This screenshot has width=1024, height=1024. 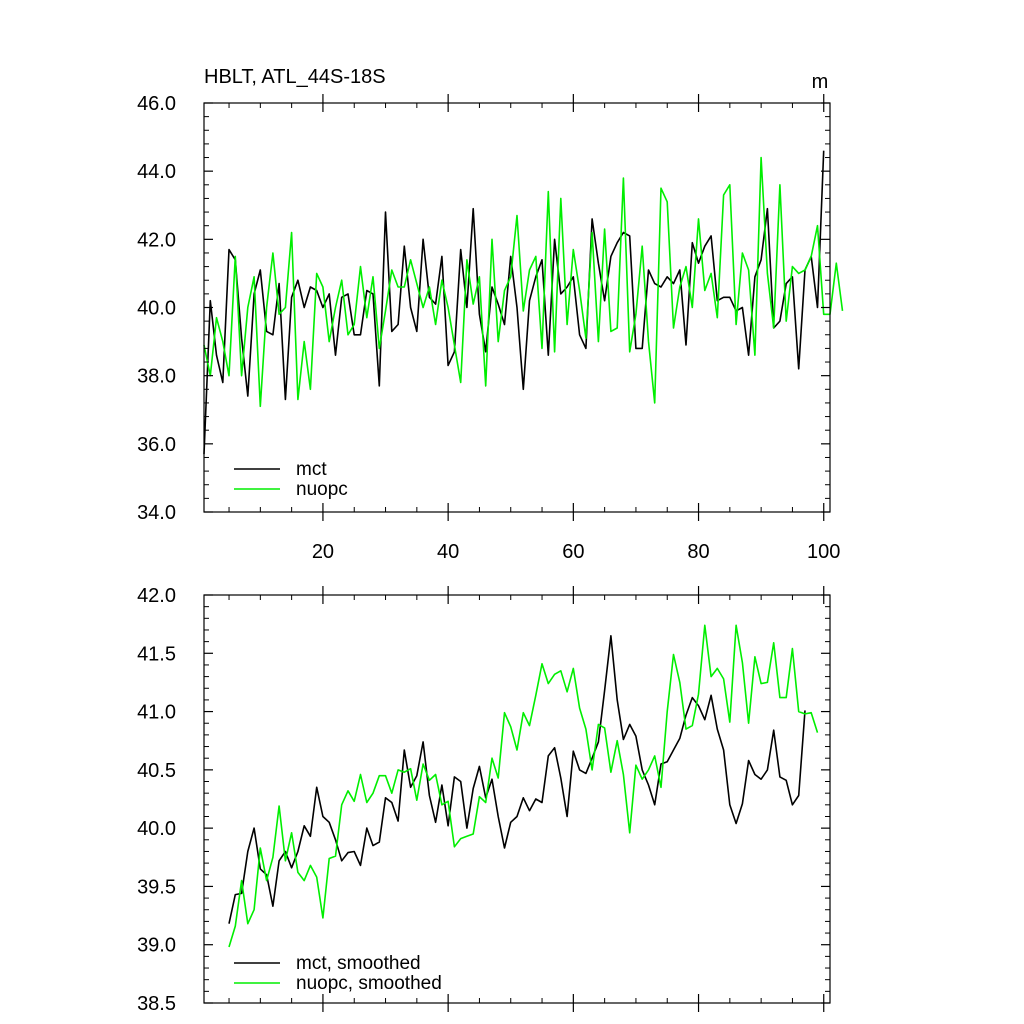 What do you see at coordinates (322, 489) in the screenshot?
I see `legend-label: nuopc` at bounding box center [322, 489].